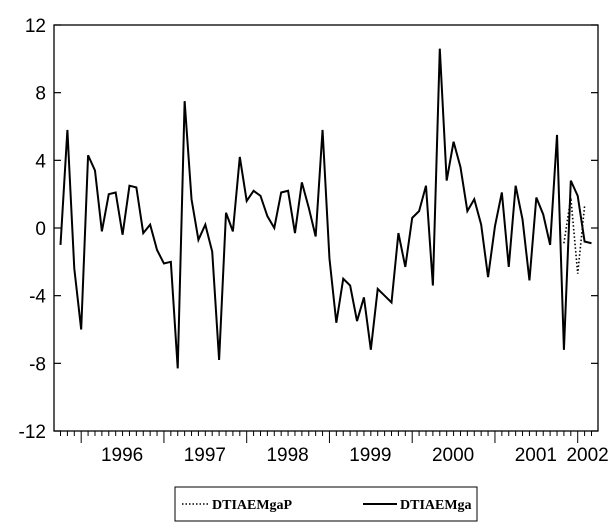 The image size is (608, 524). Describe the element at coordinates (35, 26) in the screenshot. I see `y-tick-label: 12` at that location.